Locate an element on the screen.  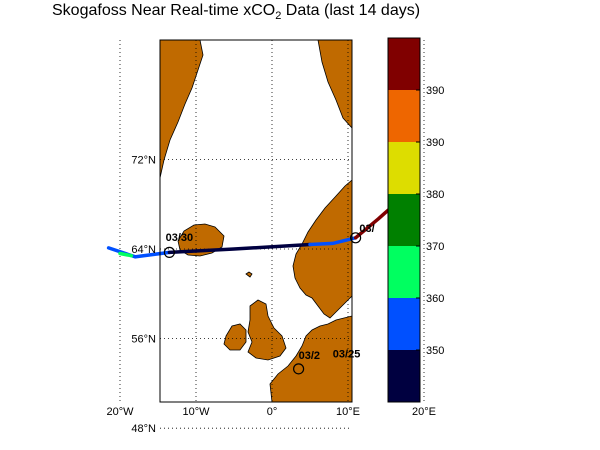
lon-tick-labels: 20°W 10°W 0° 10°E 20°E is located at coordinates (271, 412).